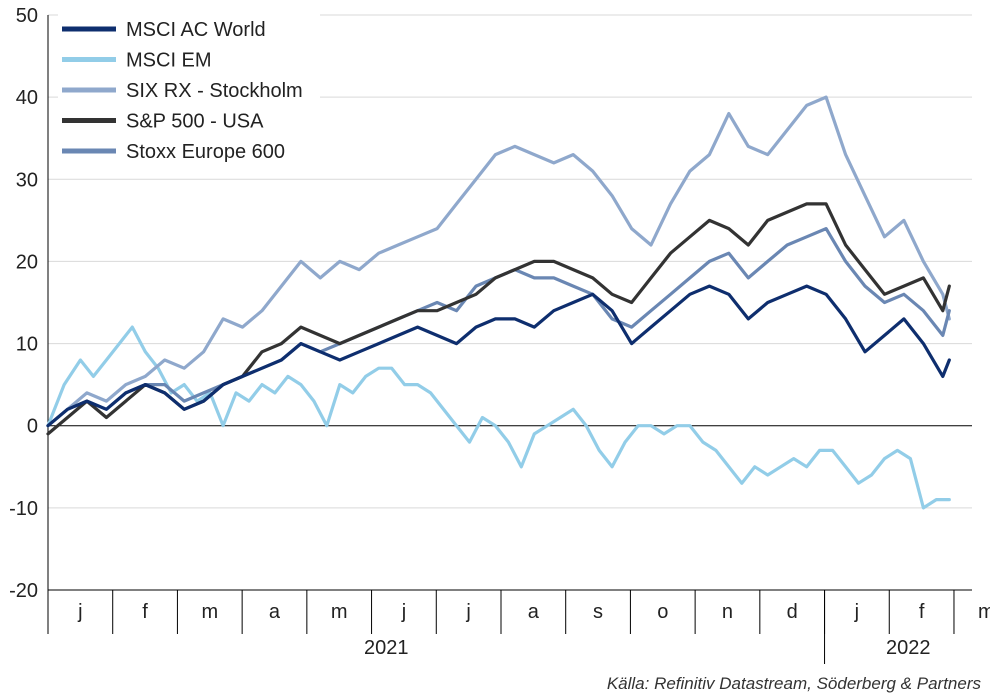 The width and height of the screenshot is (990, 699). I want to click on y-tick-label: 10, so click(27, 345).